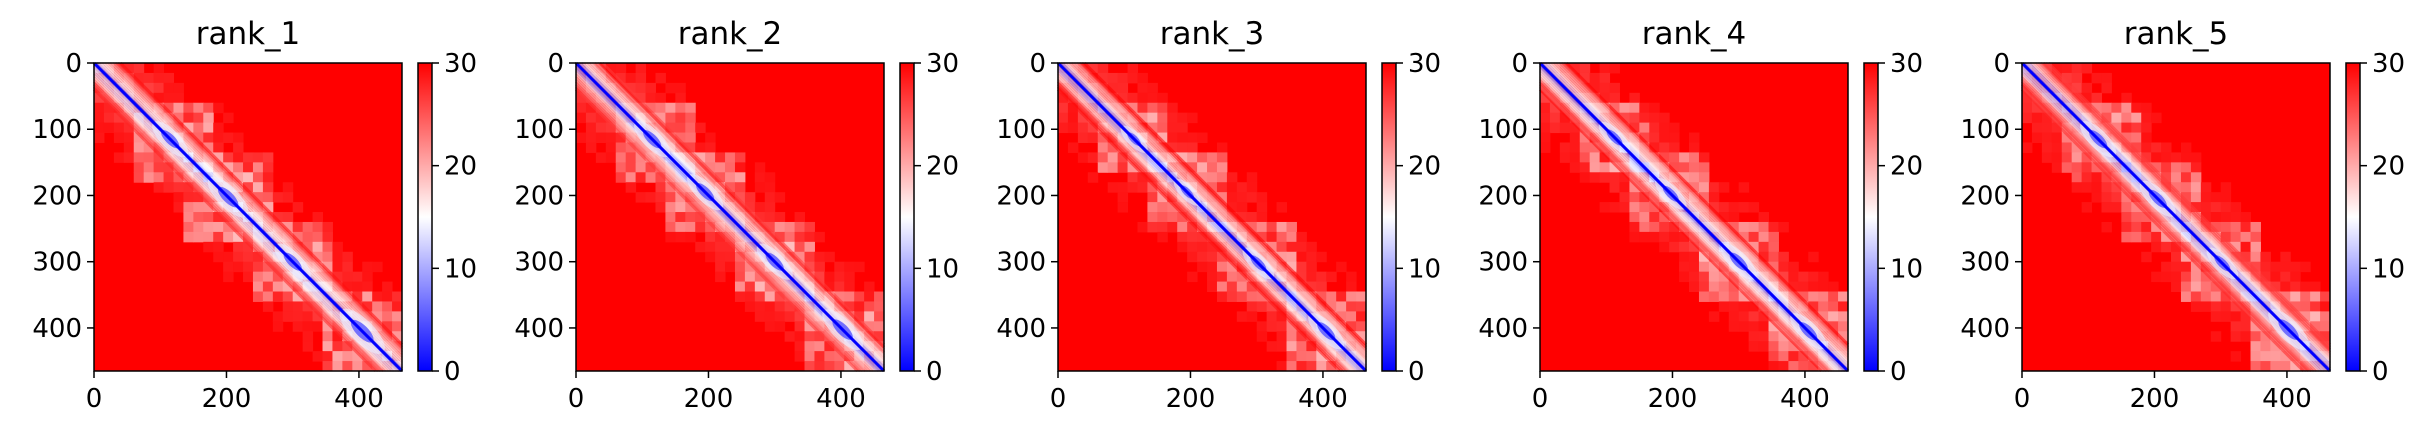 The image size is (2435, 438). I want to click on x-tick-label: 0, so click(576, 399).